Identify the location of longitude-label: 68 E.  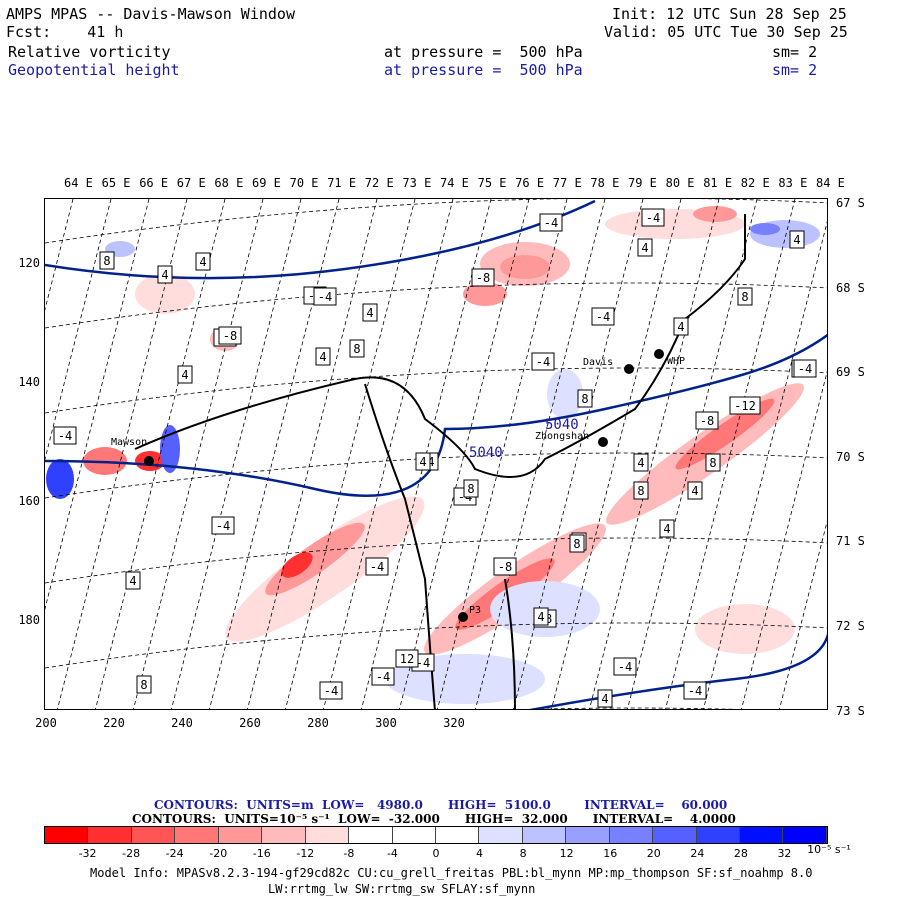
(229, 183).